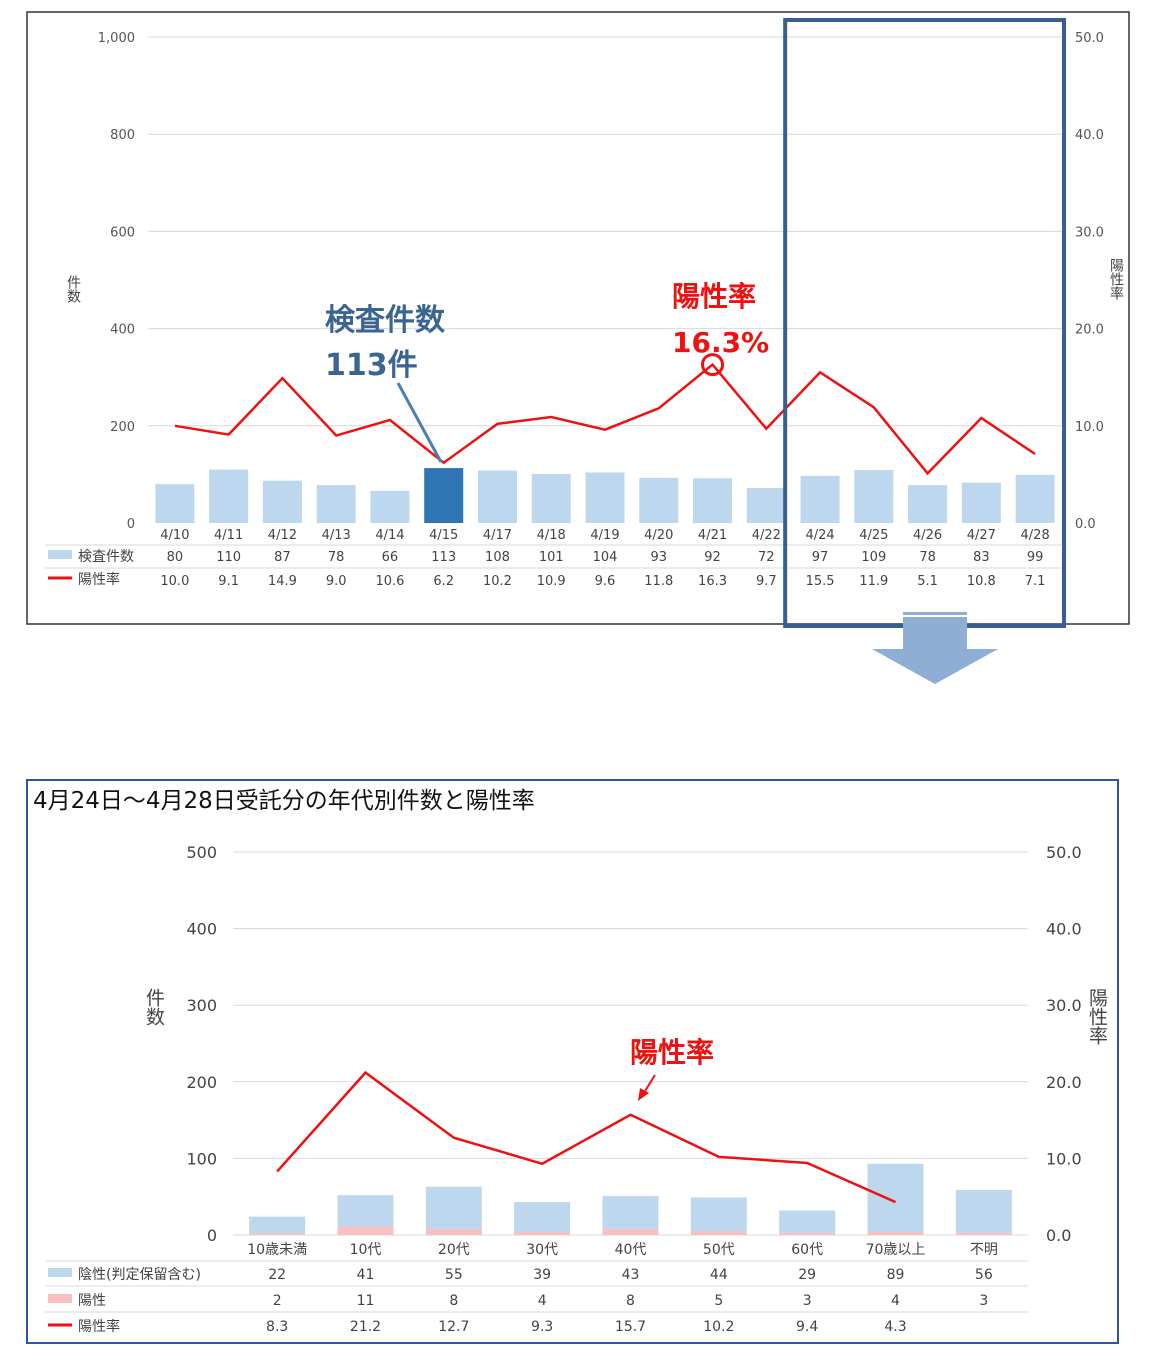 This screenshot has width=1150, height=1363. Describe the element at coordinates (365, 1327) in the screenshot. I see `rate-value-cell: 21.2` at that location.